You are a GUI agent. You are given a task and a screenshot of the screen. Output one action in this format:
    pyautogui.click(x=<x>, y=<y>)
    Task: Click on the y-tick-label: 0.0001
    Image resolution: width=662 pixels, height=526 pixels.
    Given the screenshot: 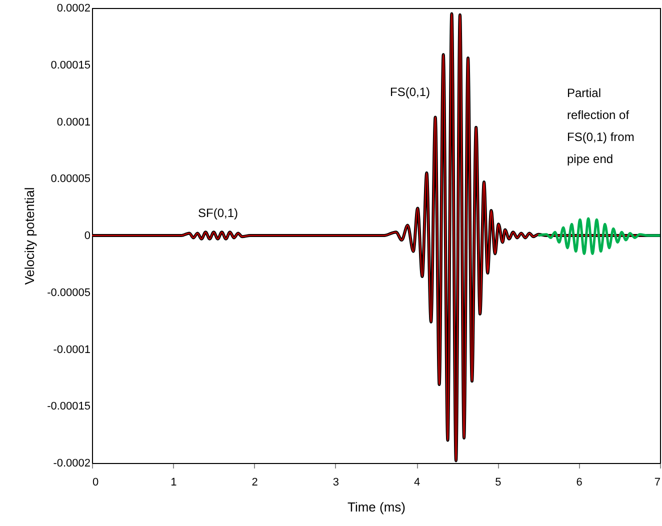 What is the action you would take?
    pyautogui.click(x=73, y=122)
    